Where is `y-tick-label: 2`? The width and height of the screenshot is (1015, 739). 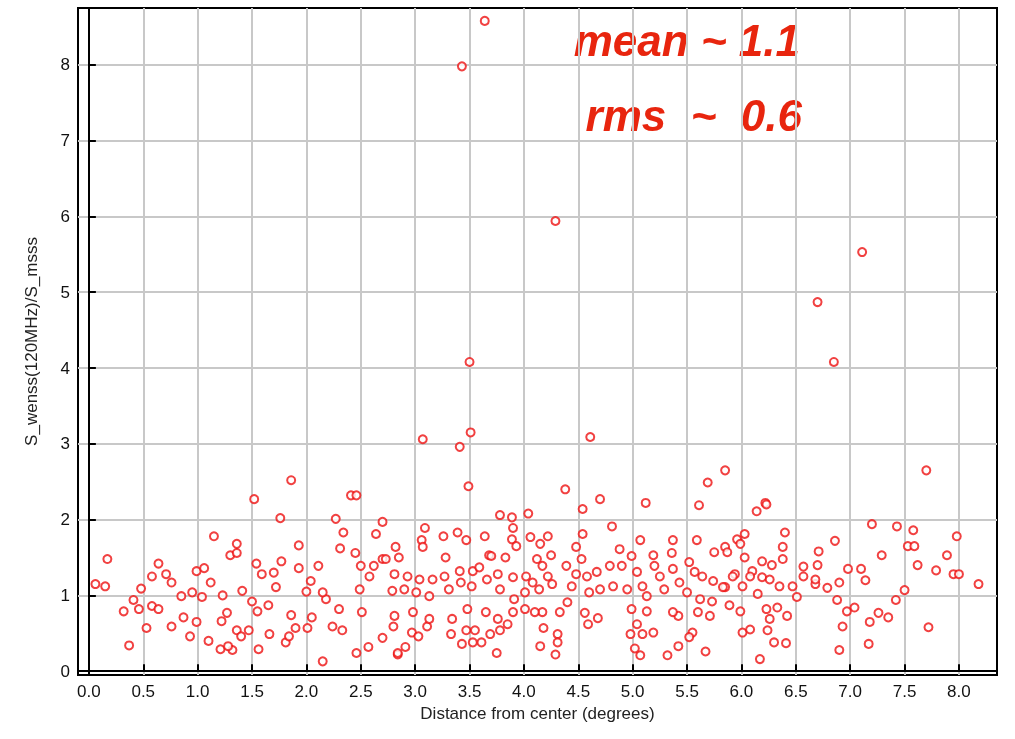
y-tick-label: 2 is located at coordinates (65, 520).